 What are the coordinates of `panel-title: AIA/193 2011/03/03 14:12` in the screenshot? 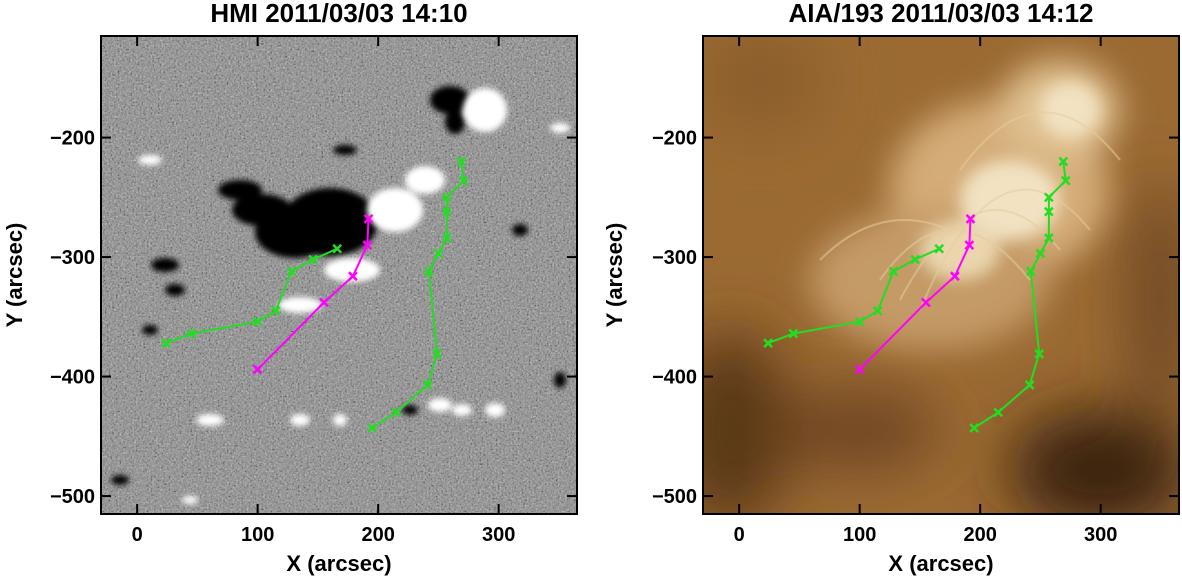 It's located at (940, 14).